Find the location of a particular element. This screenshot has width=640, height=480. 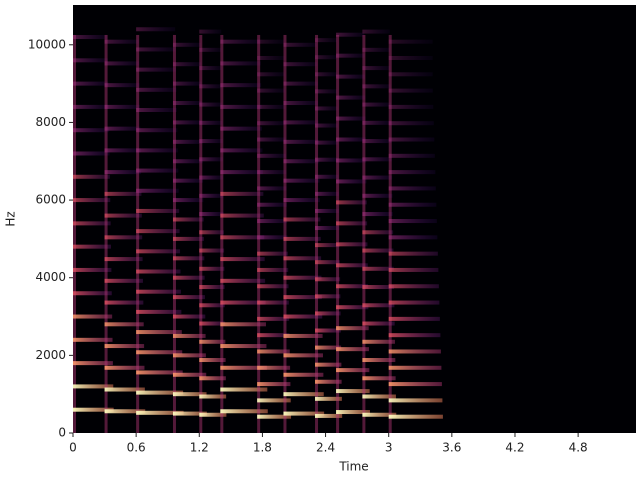

x-tick-label: 1.2 is located at coordinates (199, 448).